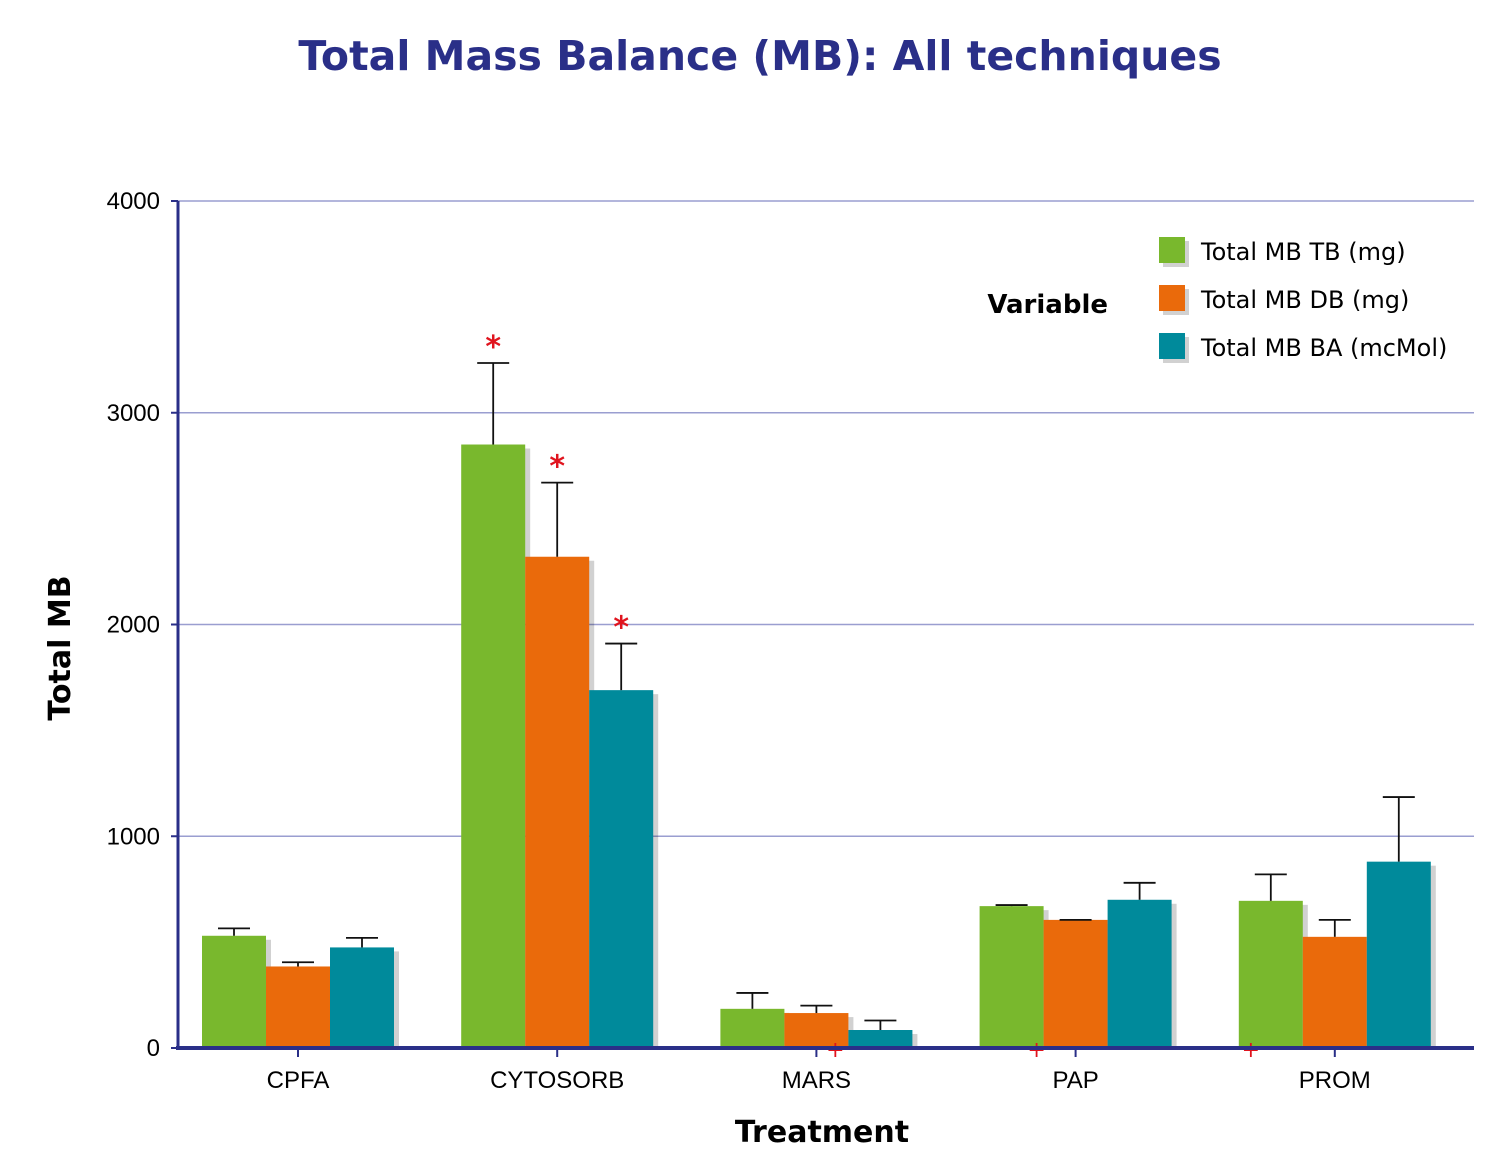 This screenshot has width=1500, height=1172. I want to click on x-category-labels: CPFA CYTOSORB MARS PAP PROM, so click(819, 1080).